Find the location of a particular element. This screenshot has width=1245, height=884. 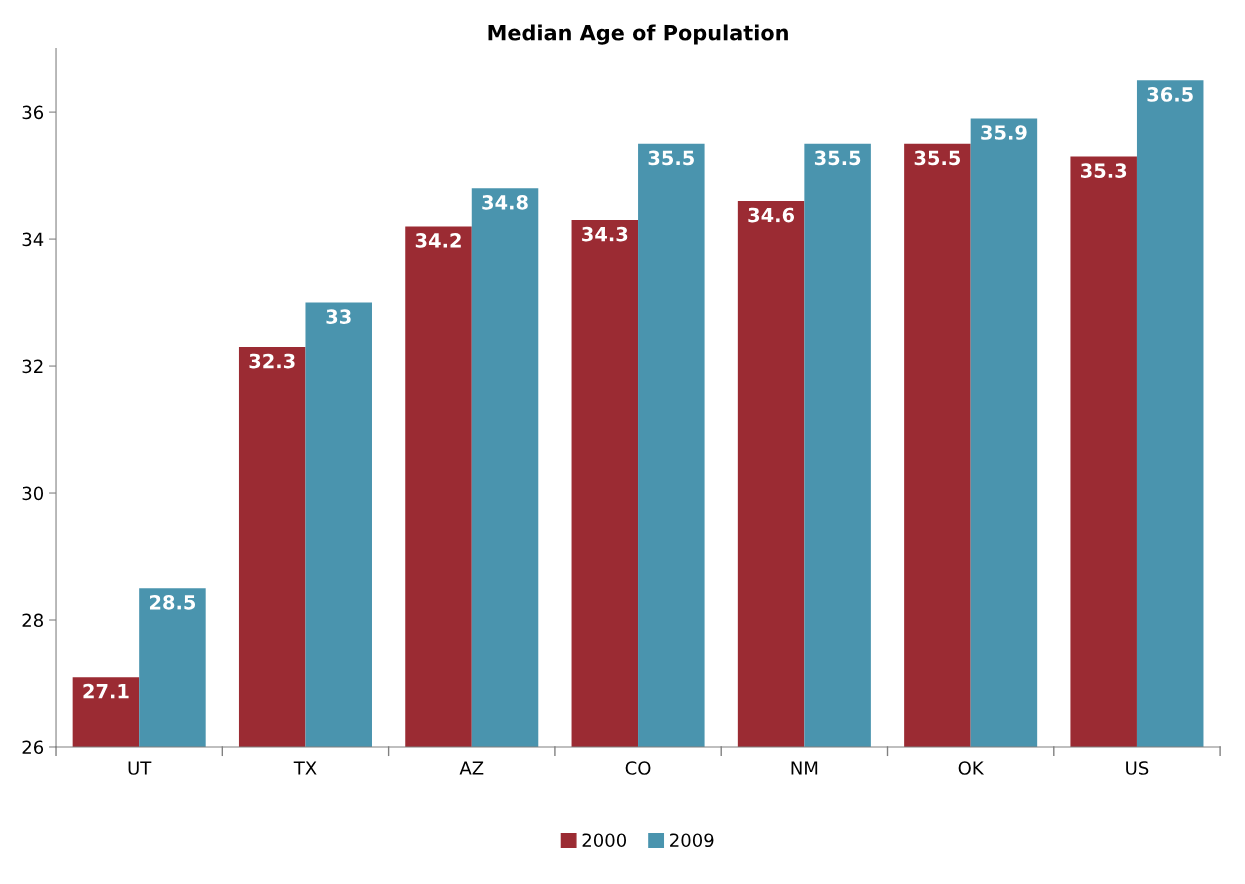

data-label: 35.3 is located at coordinates (1104, 170).